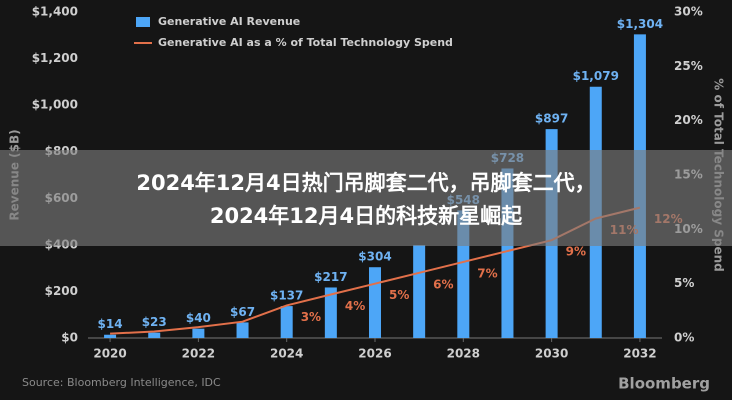  Describe the element at coordinates (688, 66) in the screenshot. I see `y2-tick-label: 25%` at that location.